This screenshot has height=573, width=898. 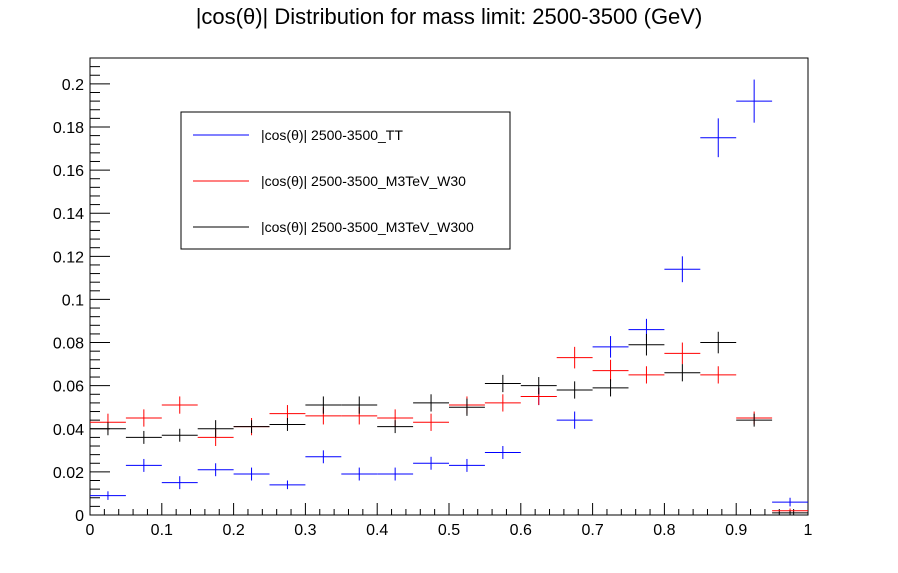 What do you see at coordinates (68, 344) in the screenshot?
I see `y-tick-label: 0.08` at bounding box center [68, 344].